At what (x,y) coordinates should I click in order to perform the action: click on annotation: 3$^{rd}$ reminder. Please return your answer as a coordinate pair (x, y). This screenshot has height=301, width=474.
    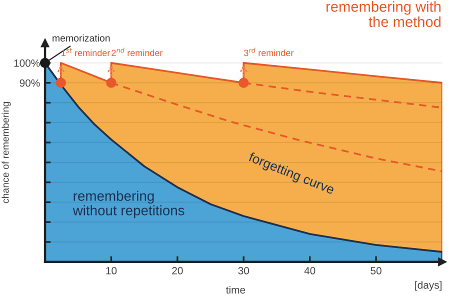
    Looking at the image, I should click on (269, 52).